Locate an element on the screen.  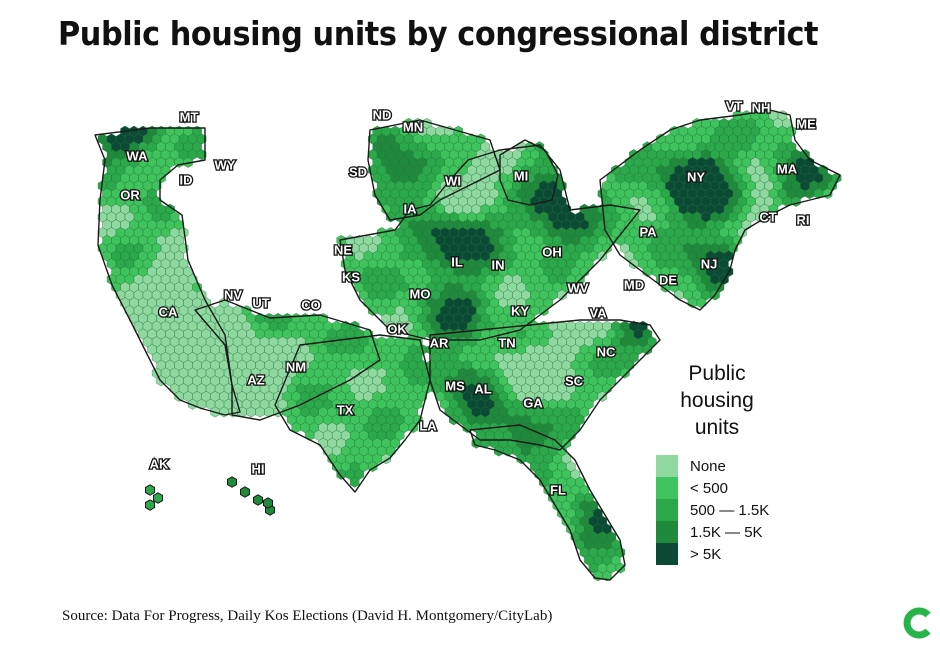
state-label-ar: AR is located at coordinates (439, 342).